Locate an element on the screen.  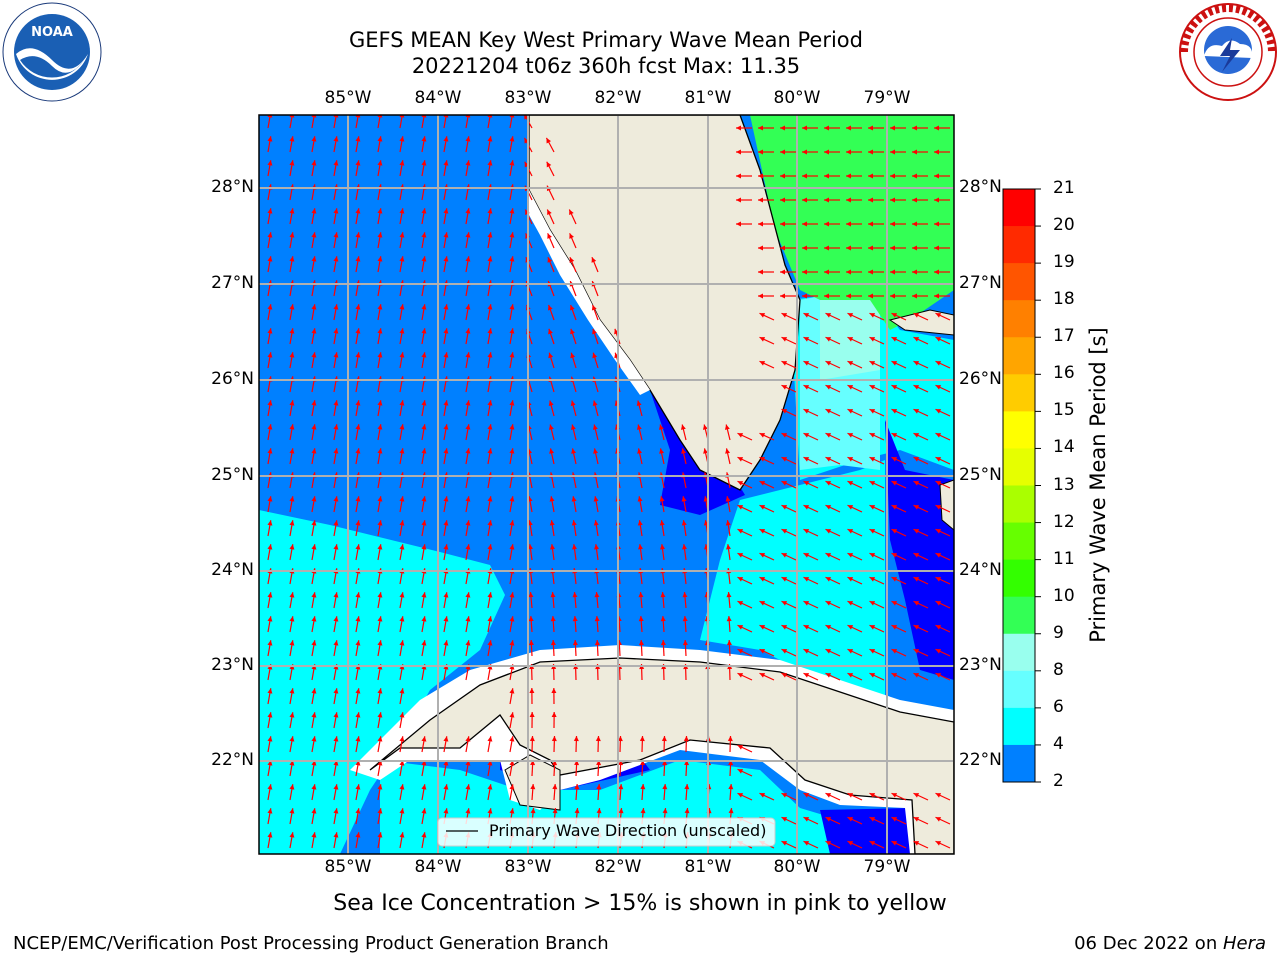
arrow-legend is located at coordinates (606, 832).